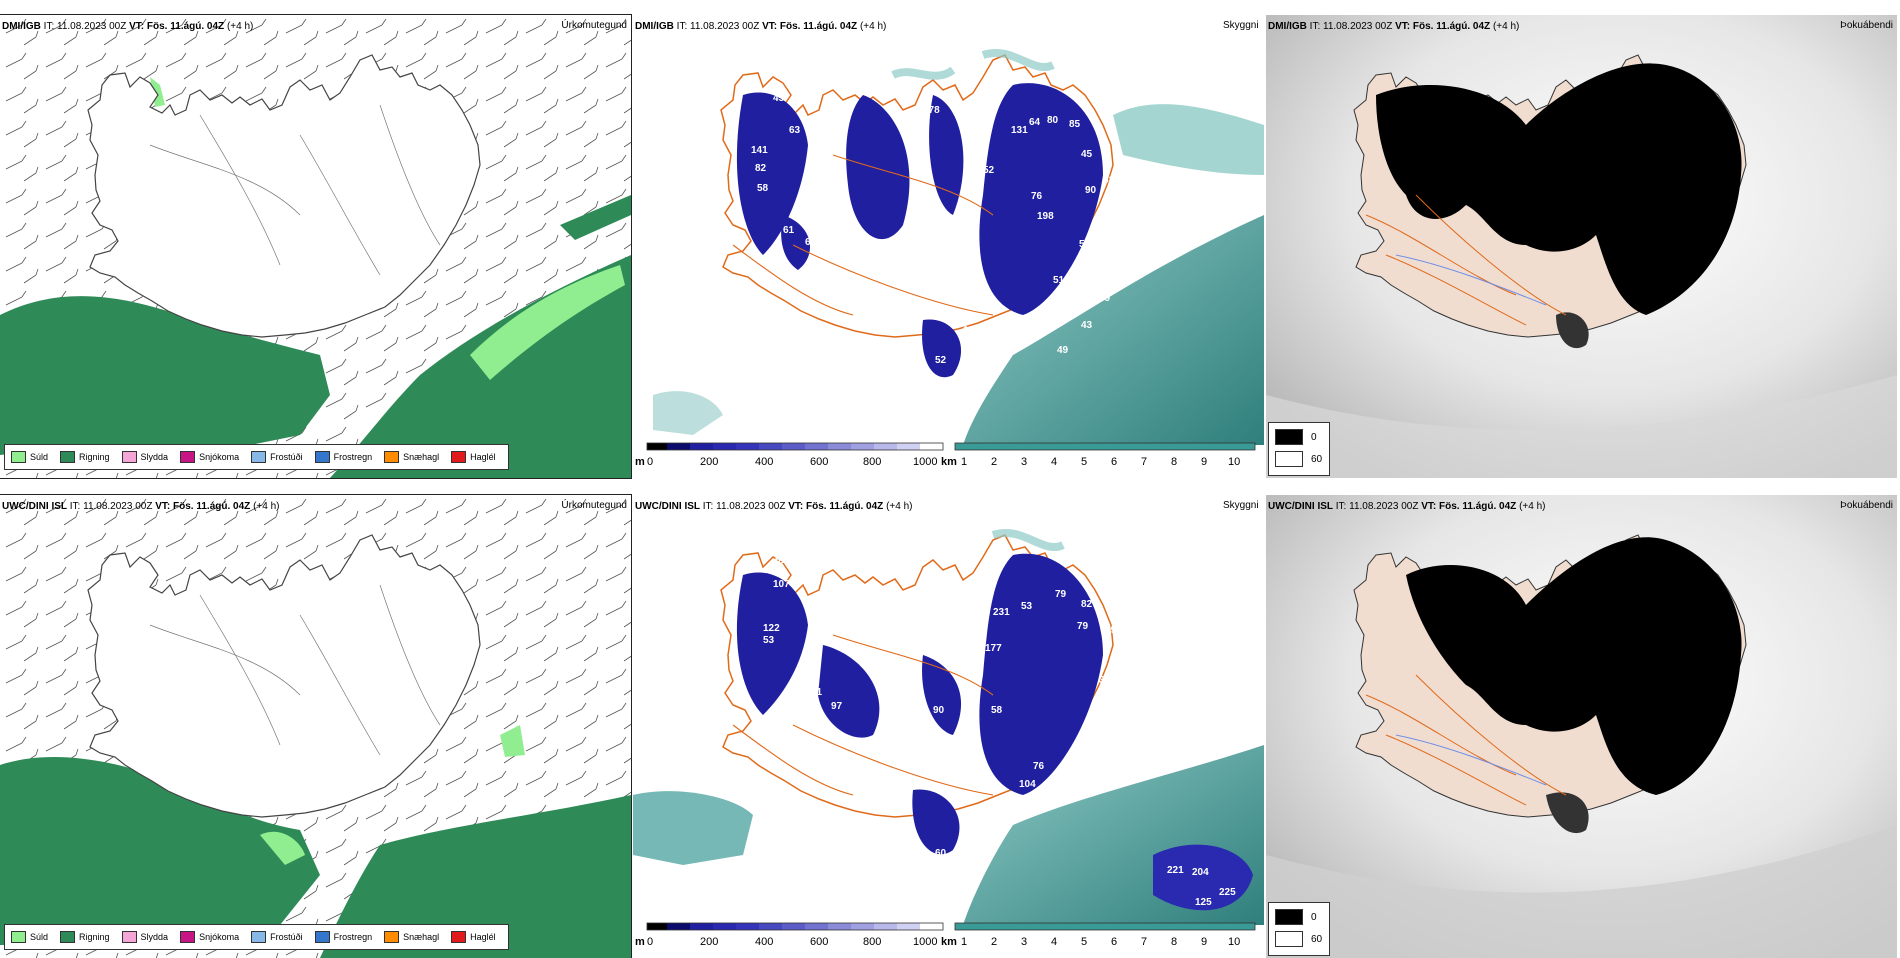 This screenshot has height=958, width=1900. Describe the element at coordinates (977, 192) in the screenshot. I see `visibility-value-label: 69` at that location.